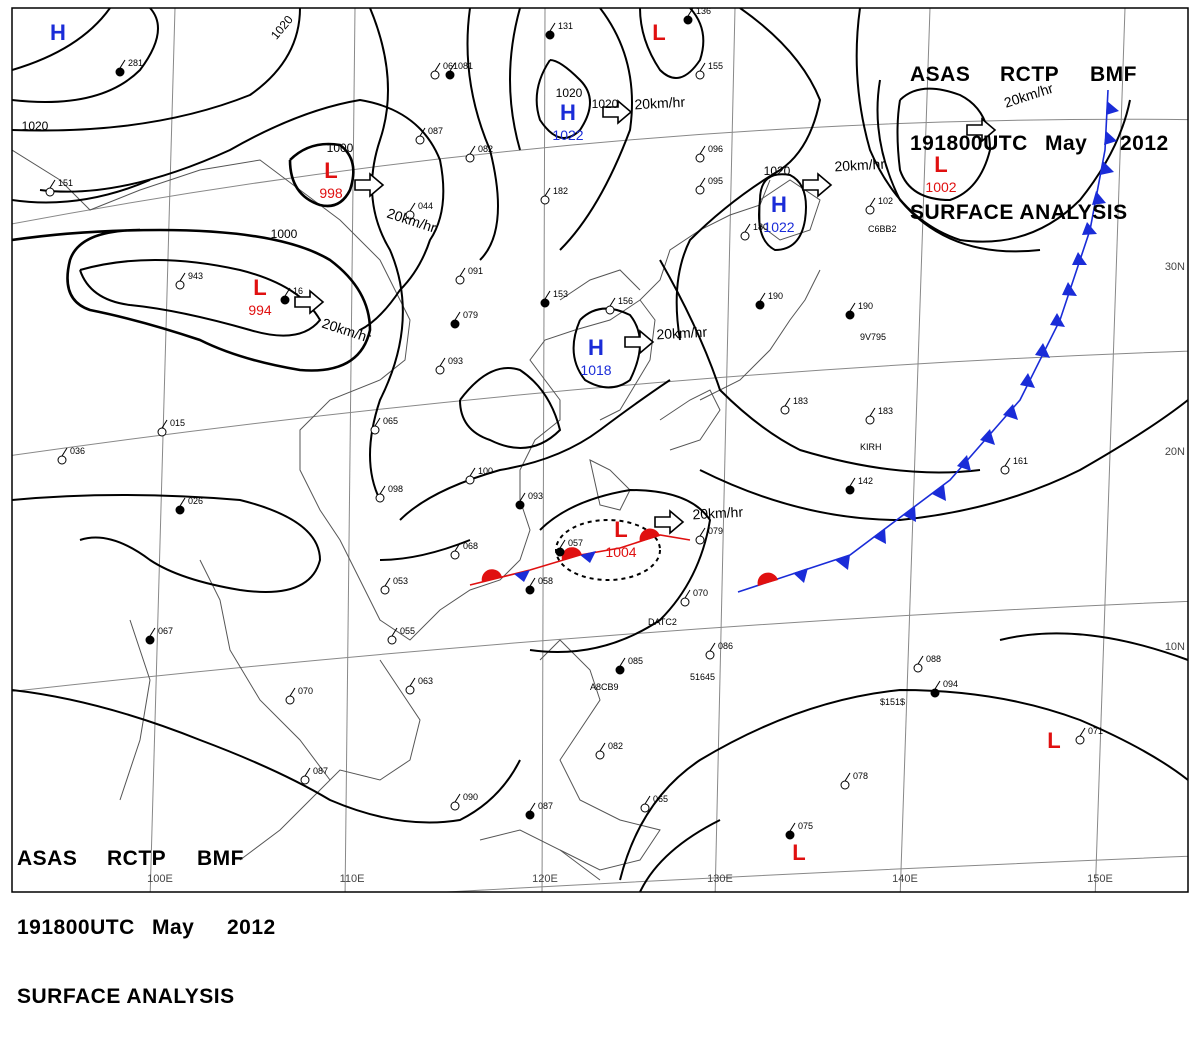 This screenshot has width=1200, height=1054. I want to click on station-pressure: 180, so click(760, 227).